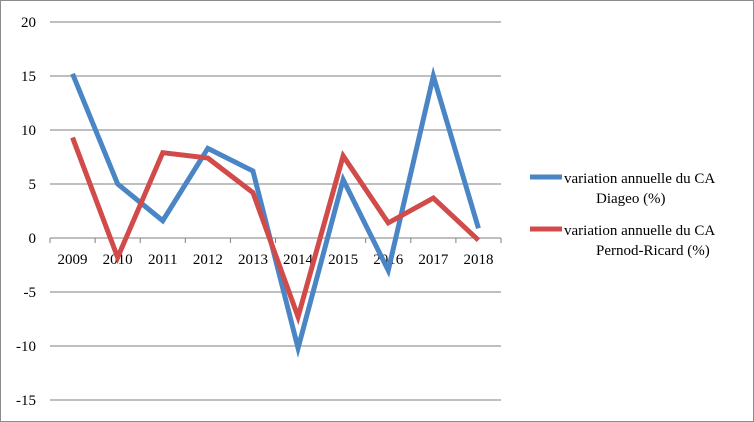  I want to click on x-tick-label: 2012, so click(208, 260).